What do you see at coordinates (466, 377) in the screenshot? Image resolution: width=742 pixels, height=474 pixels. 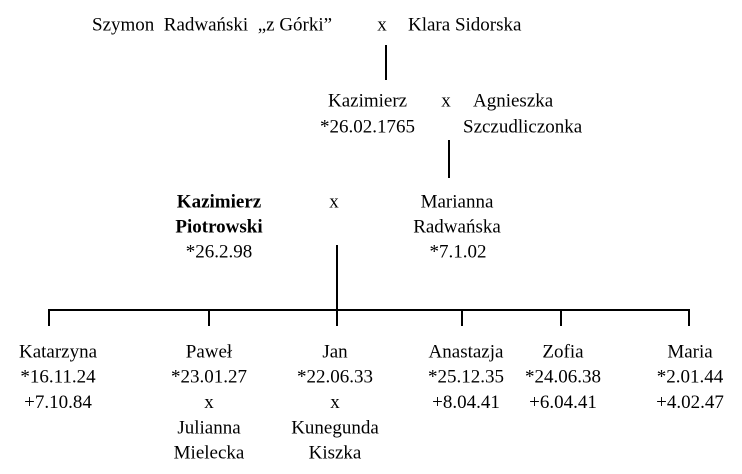 I see `child-detail: *25.12.35` at bounding box center [466, 377].